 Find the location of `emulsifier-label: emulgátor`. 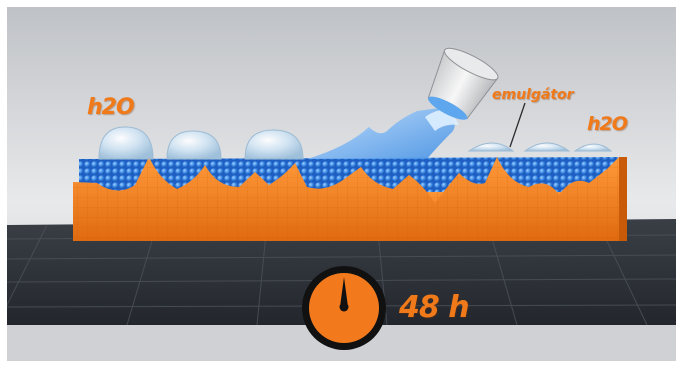

emulsifier-label: emulgátor is located at coordinates (533, 95).